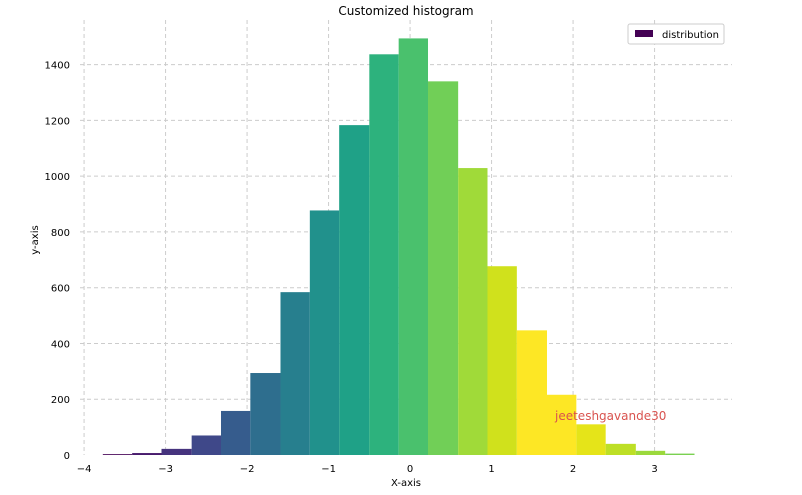 This screenshot has width=802, height=495. What do you see at coordinates (60, 233) in the screenshot?
I see `y-tick-label: 800` at bounding box center [60, 233].